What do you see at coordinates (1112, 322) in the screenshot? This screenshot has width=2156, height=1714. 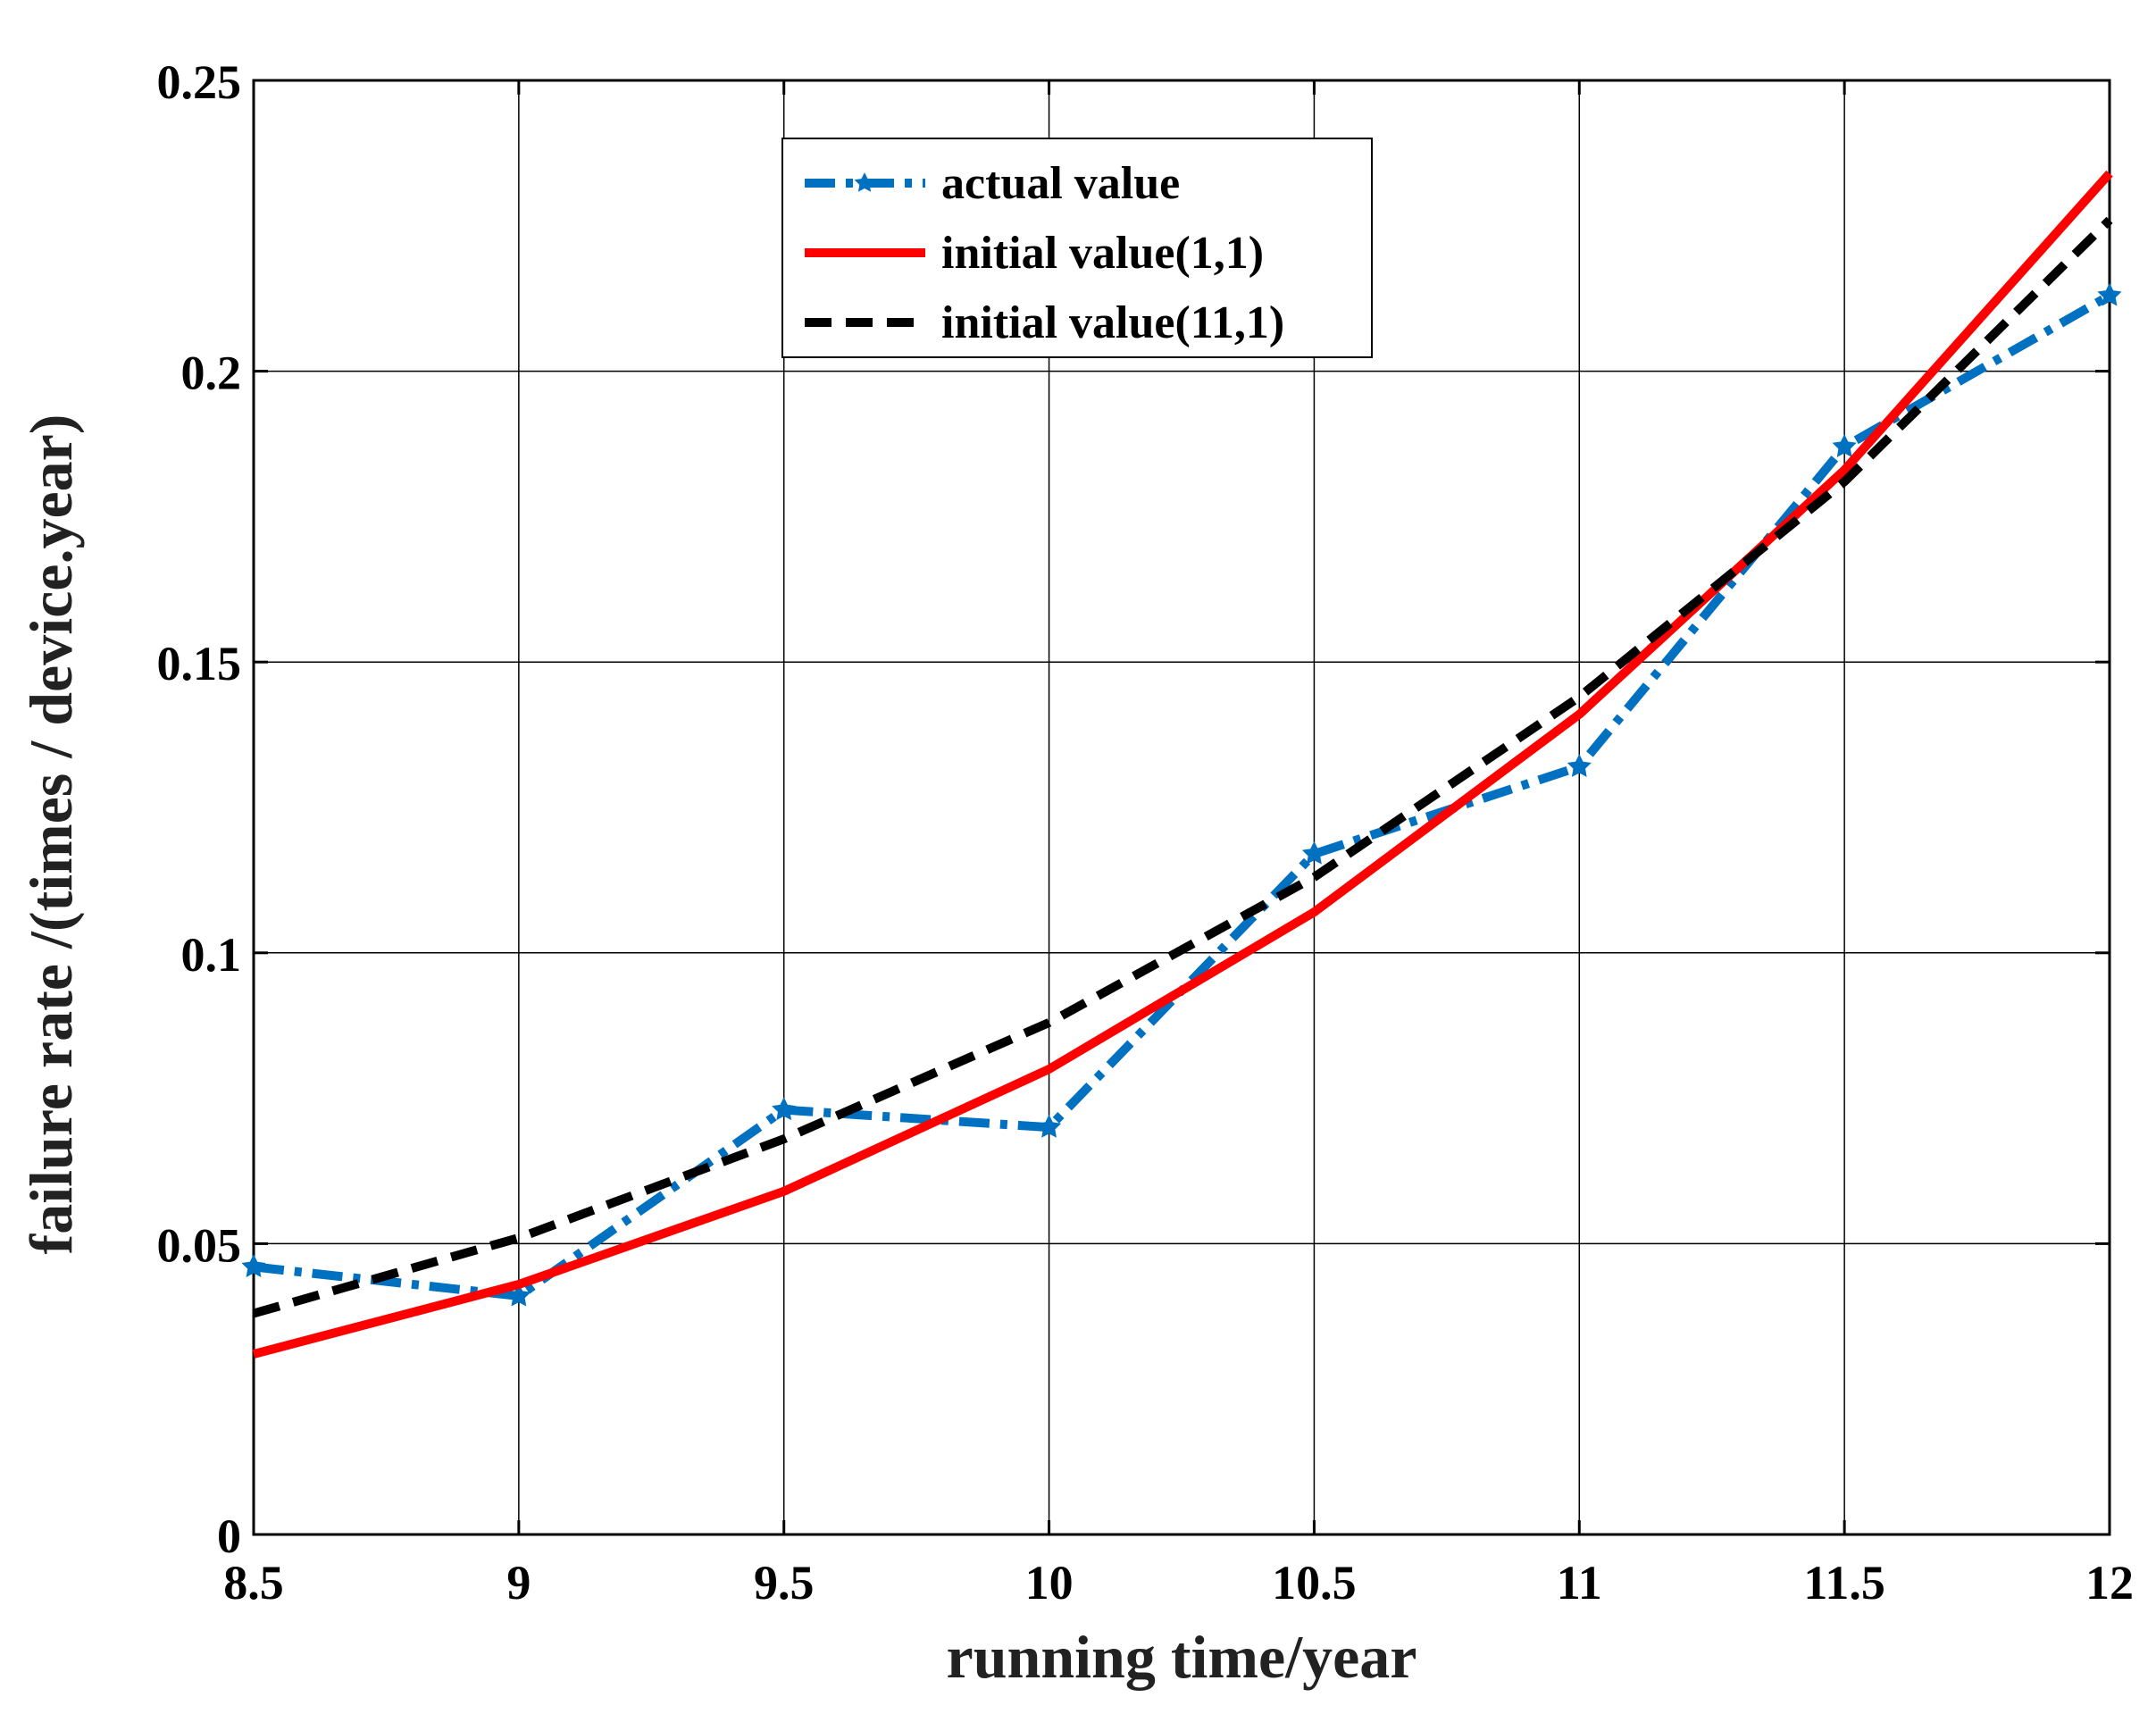 I see `legend-label: initial value(11,1)` at bounding box center [1112, 322].